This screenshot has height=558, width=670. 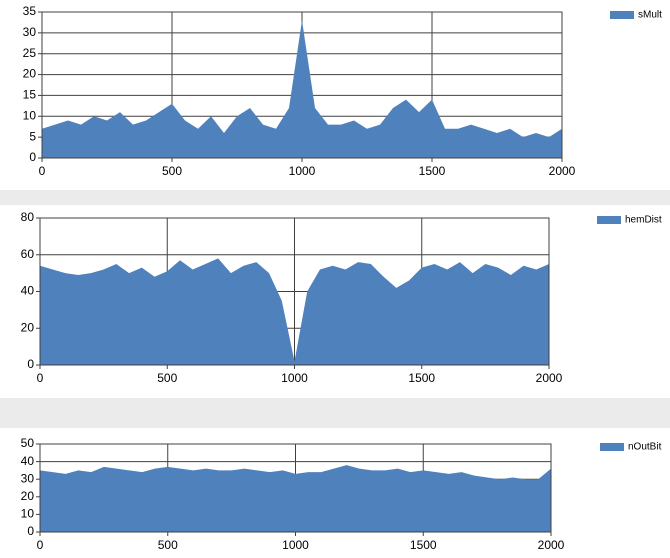 What do you see at coordinates (28, 217) in the screenshot?
I see `y-tick-label: 80` at bounding box center [28, 217].